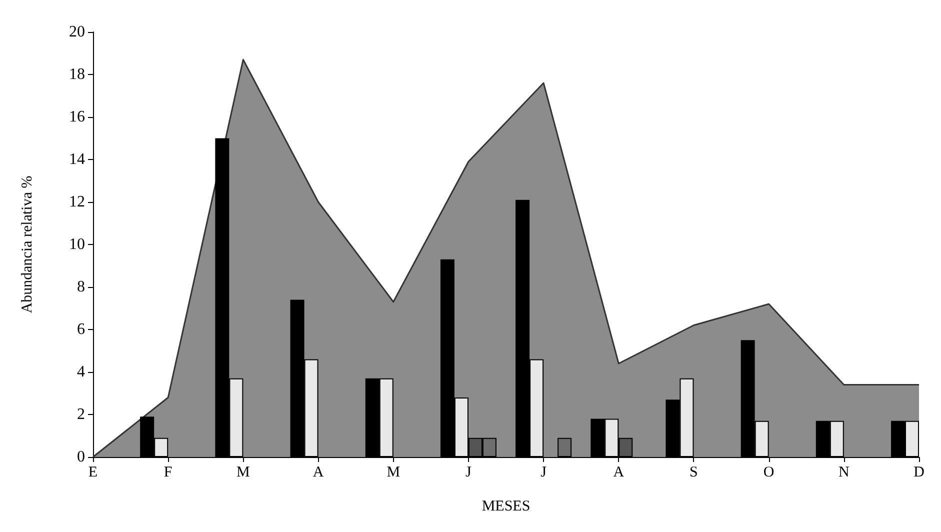 The height and width of the screenshot is (532, 941). I want to click on x-tick-label: D, so click(919, 472).